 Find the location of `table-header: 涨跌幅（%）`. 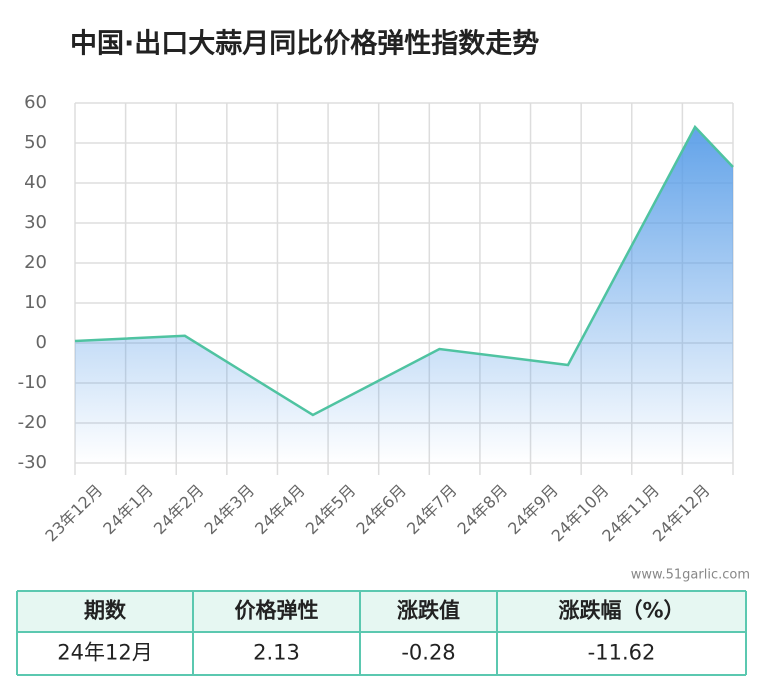

table-header: 涨跌幅（%） is located at coordinates (621, 611).